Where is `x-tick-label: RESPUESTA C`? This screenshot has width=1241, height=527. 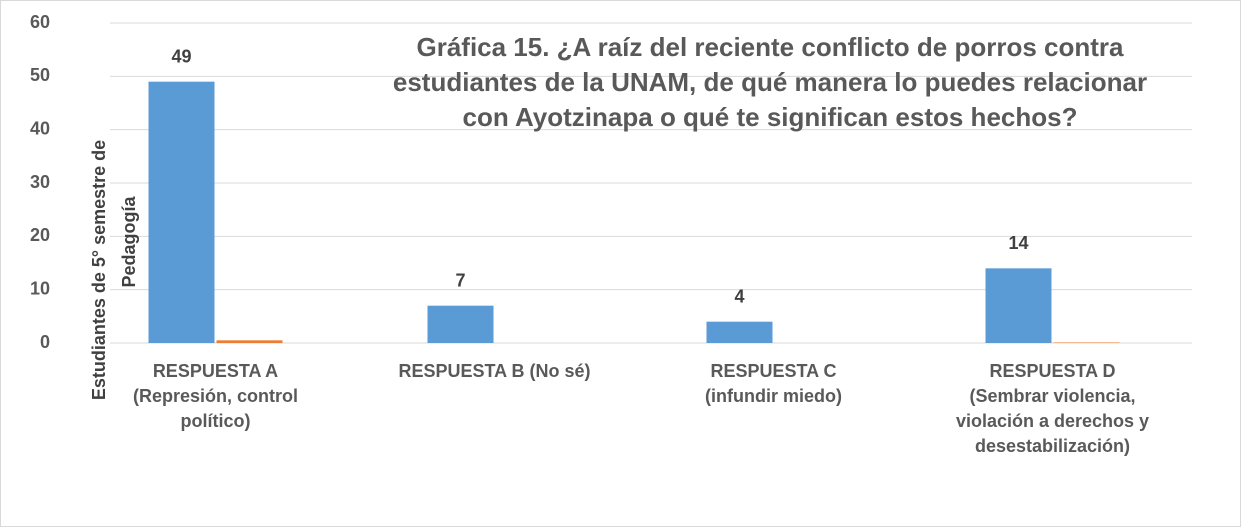
x-tick-label: RESPUESTA C is located at coordinates (773, 371).